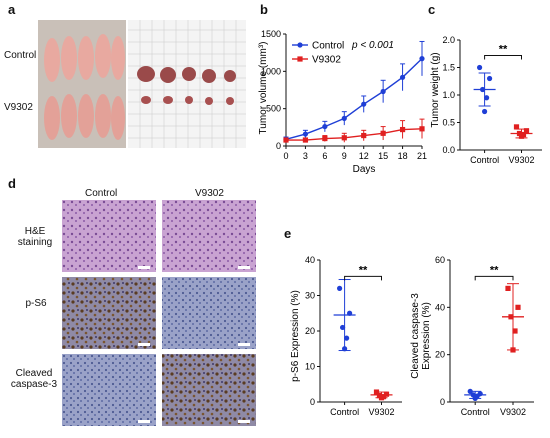 The image size is (550, 438). I want to click on y-tick-label: 1.0, so click(448, 95).